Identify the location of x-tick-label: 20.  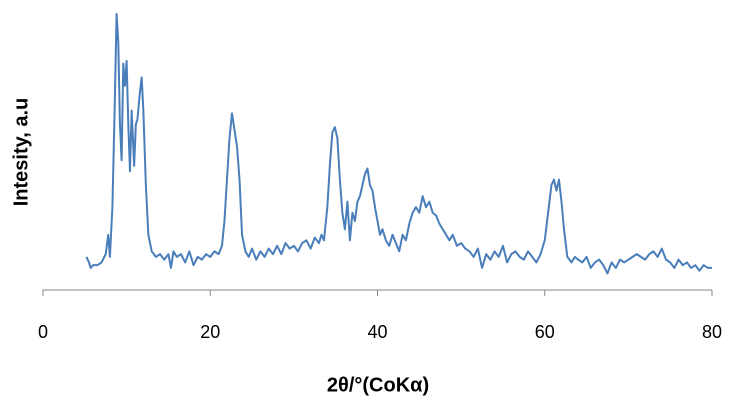
(210, 332).